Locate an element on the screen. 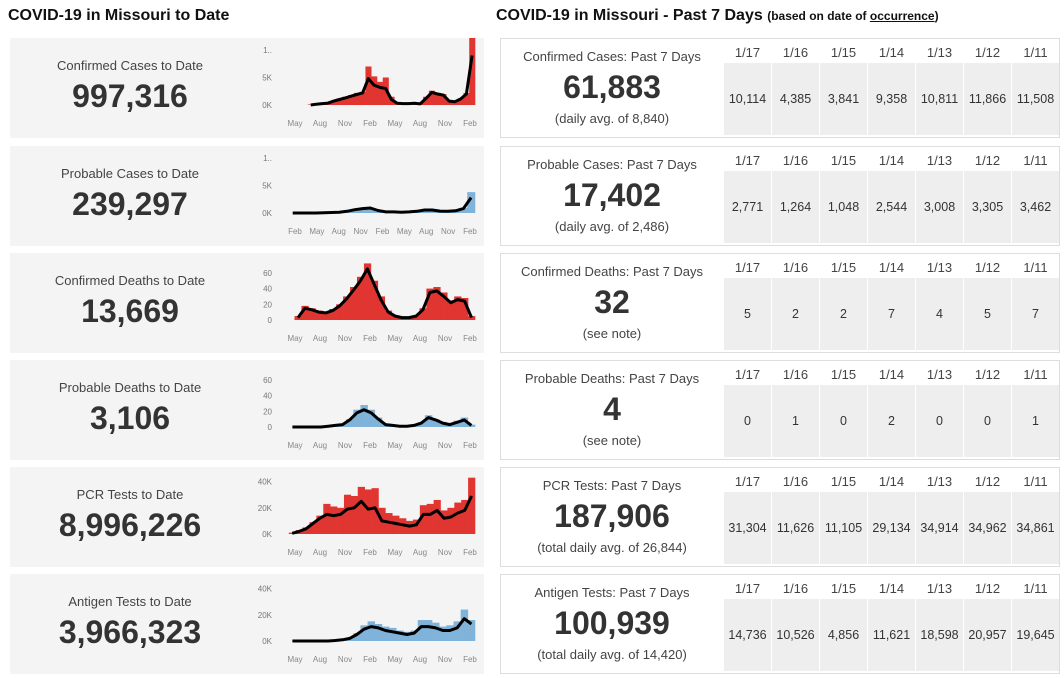 Image resolution: width=1064 pixels, height=678 pixels. daily-value: 2,544 is located at coordinates (891, 207).